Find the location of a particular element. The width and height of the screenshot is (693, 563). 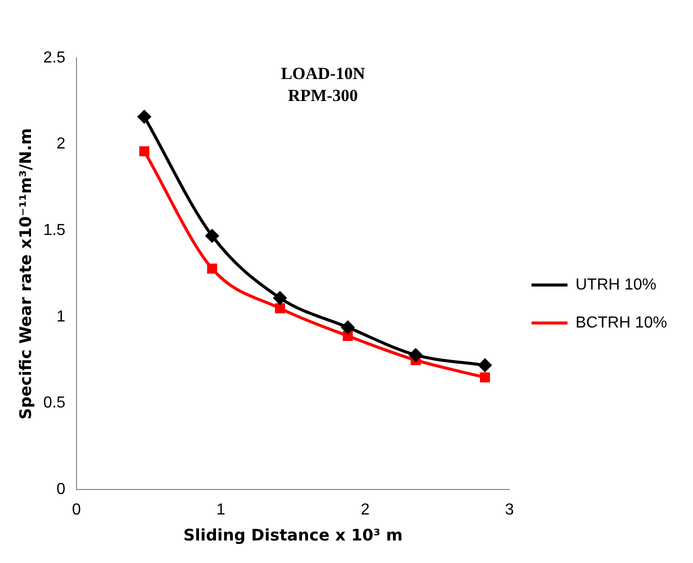

x-tick-label: 1 is located at coordinates (221, 510).